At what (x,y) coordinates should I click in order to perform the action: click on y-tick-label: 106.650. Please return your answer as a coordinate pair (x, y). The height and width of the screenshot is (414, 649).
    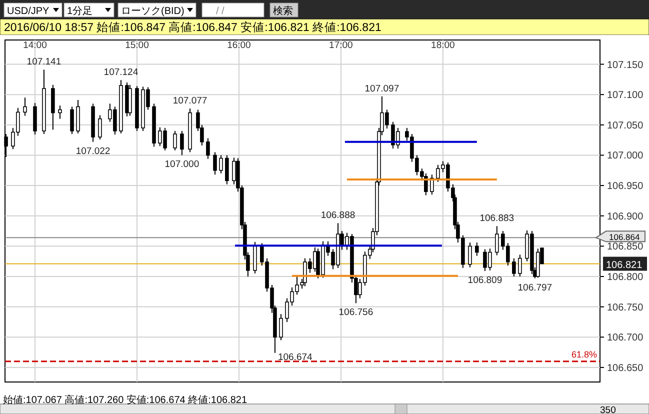
    Looking at the image, I should click on (625, 368).